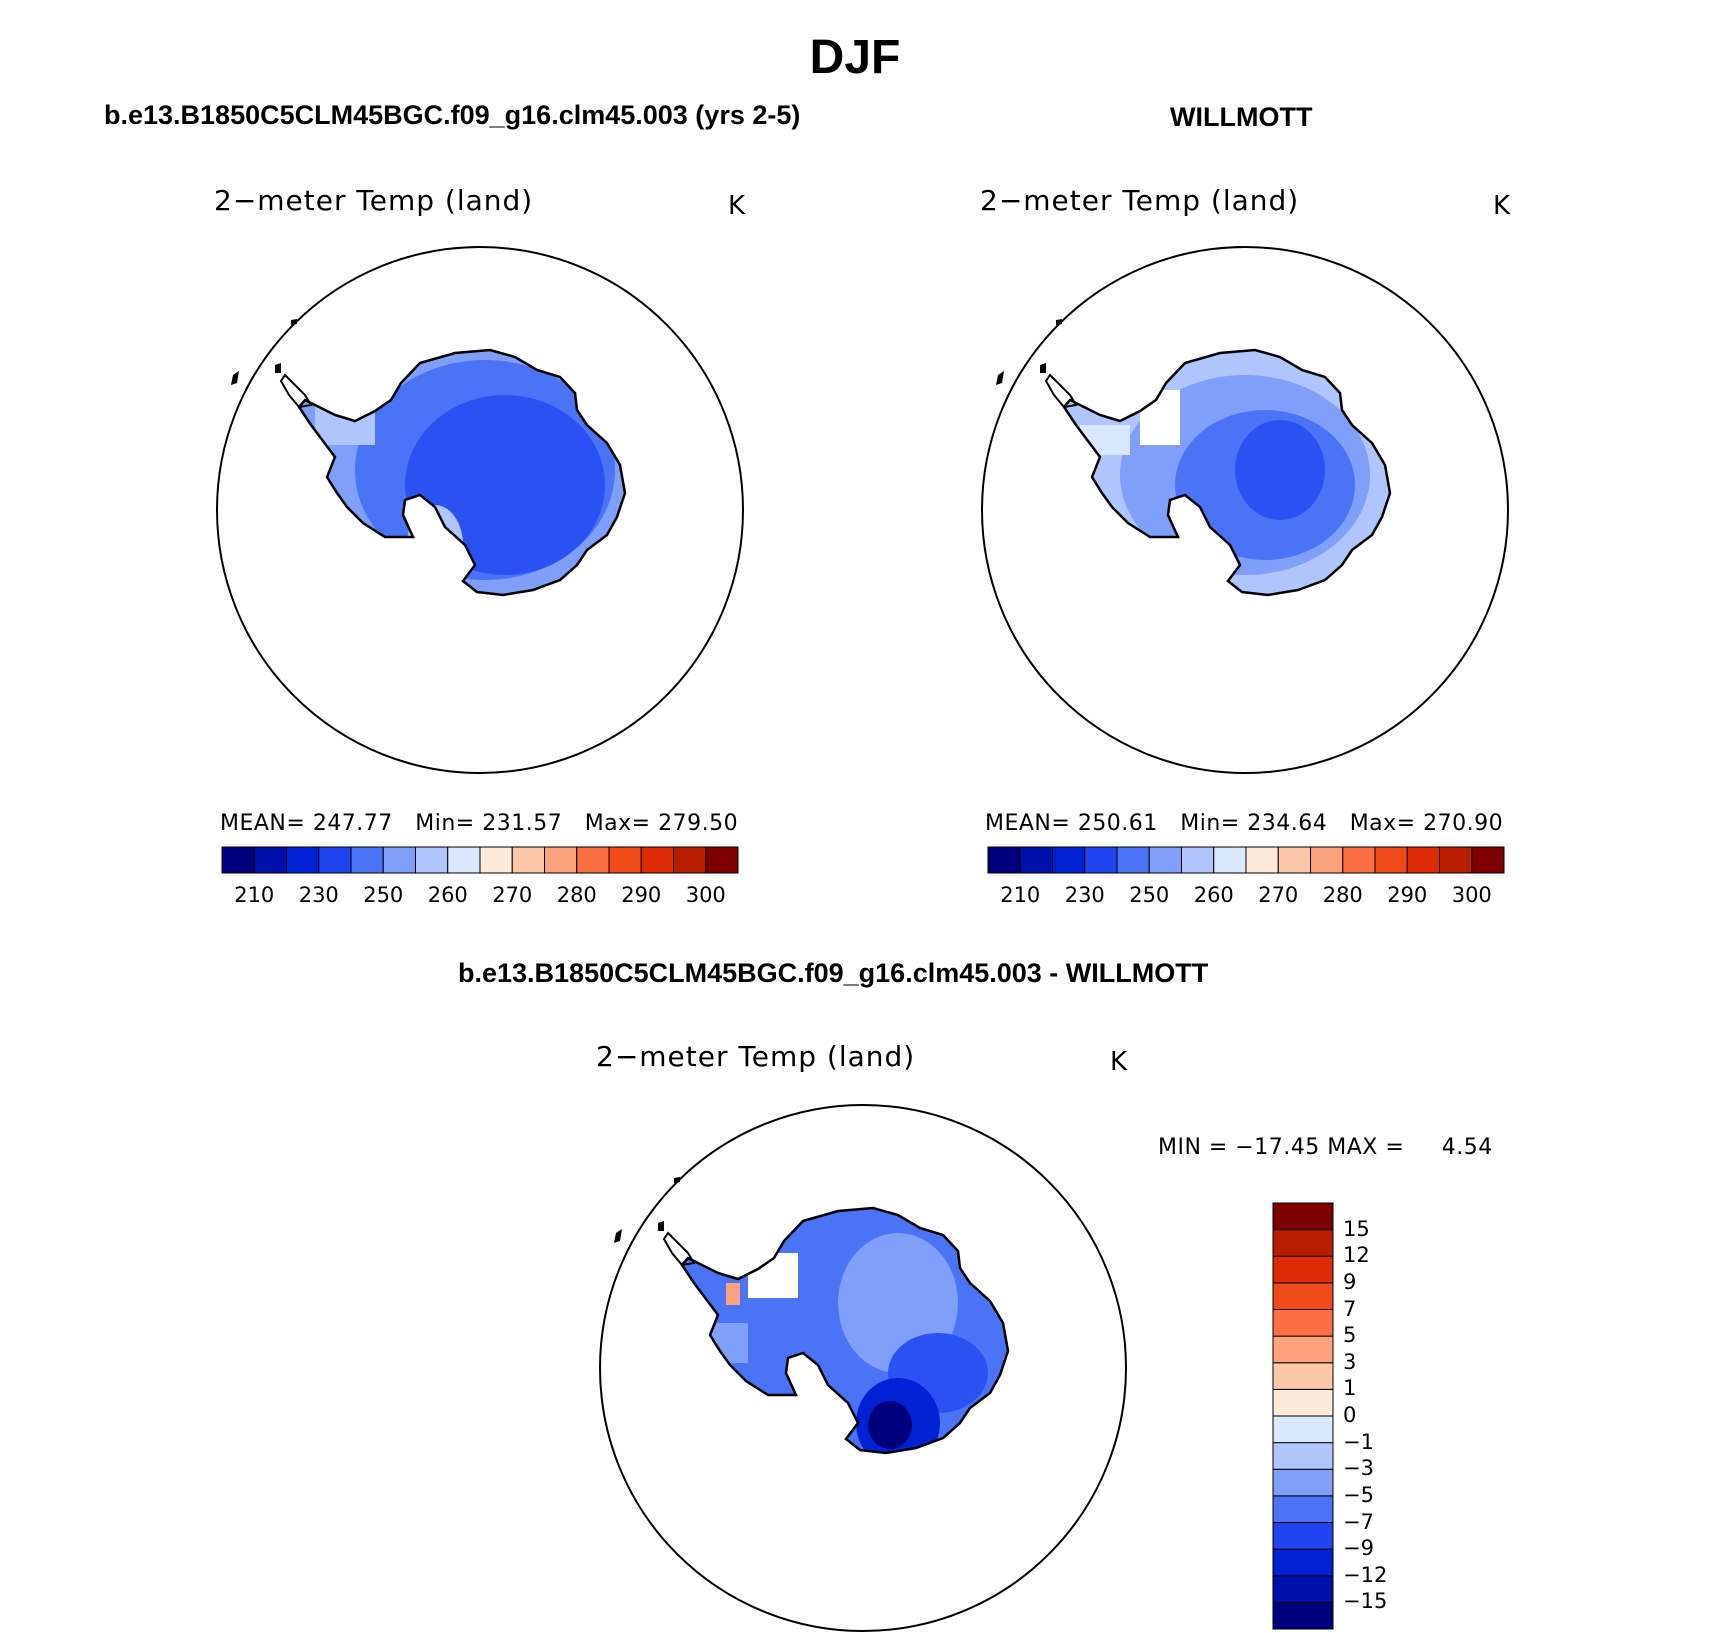 This screenshot has width=1710, height=1633. I want to click on colorbar-tick-label: −12, so click(1365, 1574).